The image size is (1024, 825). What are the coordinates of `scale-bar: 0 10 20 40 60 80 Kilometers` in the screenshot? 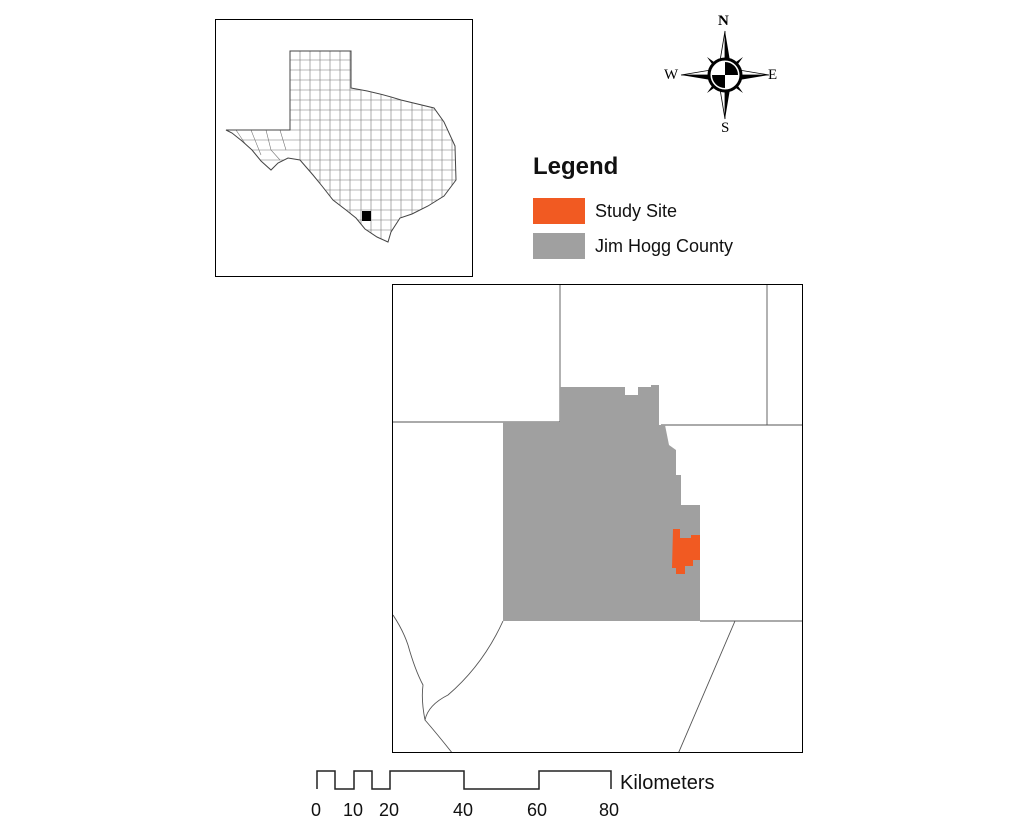 It's located at (520, 792).